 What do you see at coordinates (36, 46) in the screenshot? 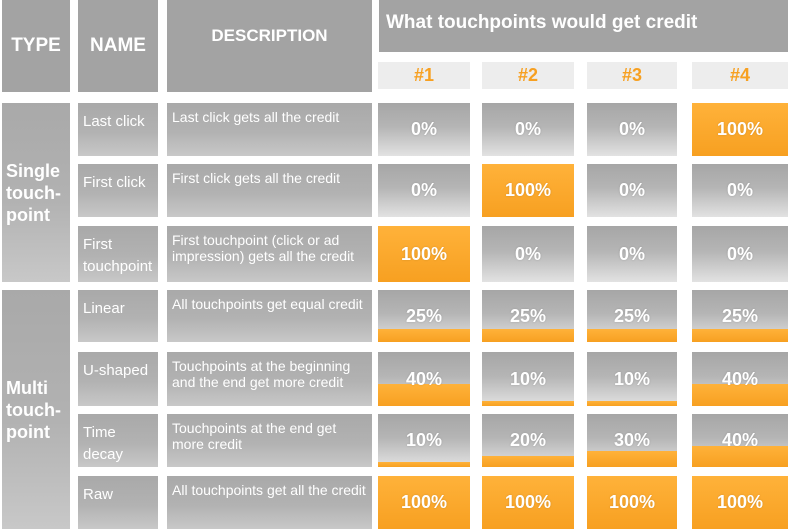
I see `header-type: TYPE` at bounding box center [36, 46].